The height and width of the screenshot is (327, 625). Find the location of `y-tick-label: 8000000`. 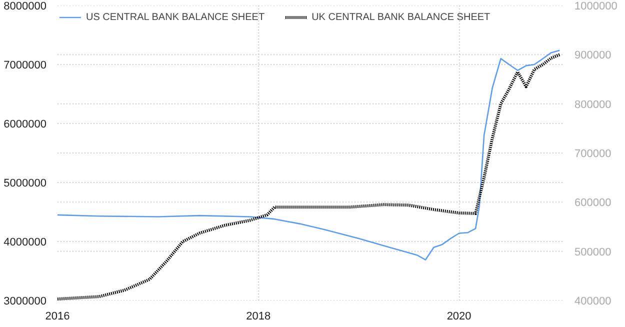

y-tick-label: 8000000 is located at coordinates (25, 6).